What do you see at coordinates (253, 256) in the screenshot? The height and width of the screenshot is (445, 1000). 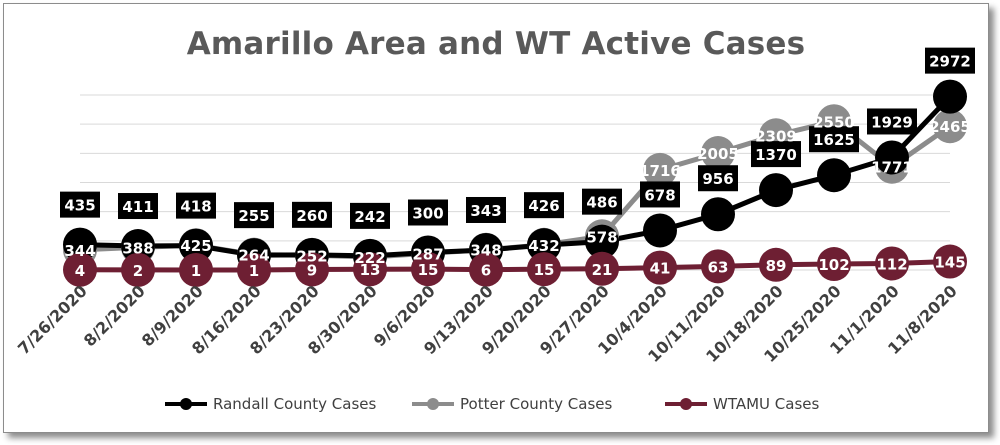 I see `potter-data-label: 264` at bounding box center [253, 256].